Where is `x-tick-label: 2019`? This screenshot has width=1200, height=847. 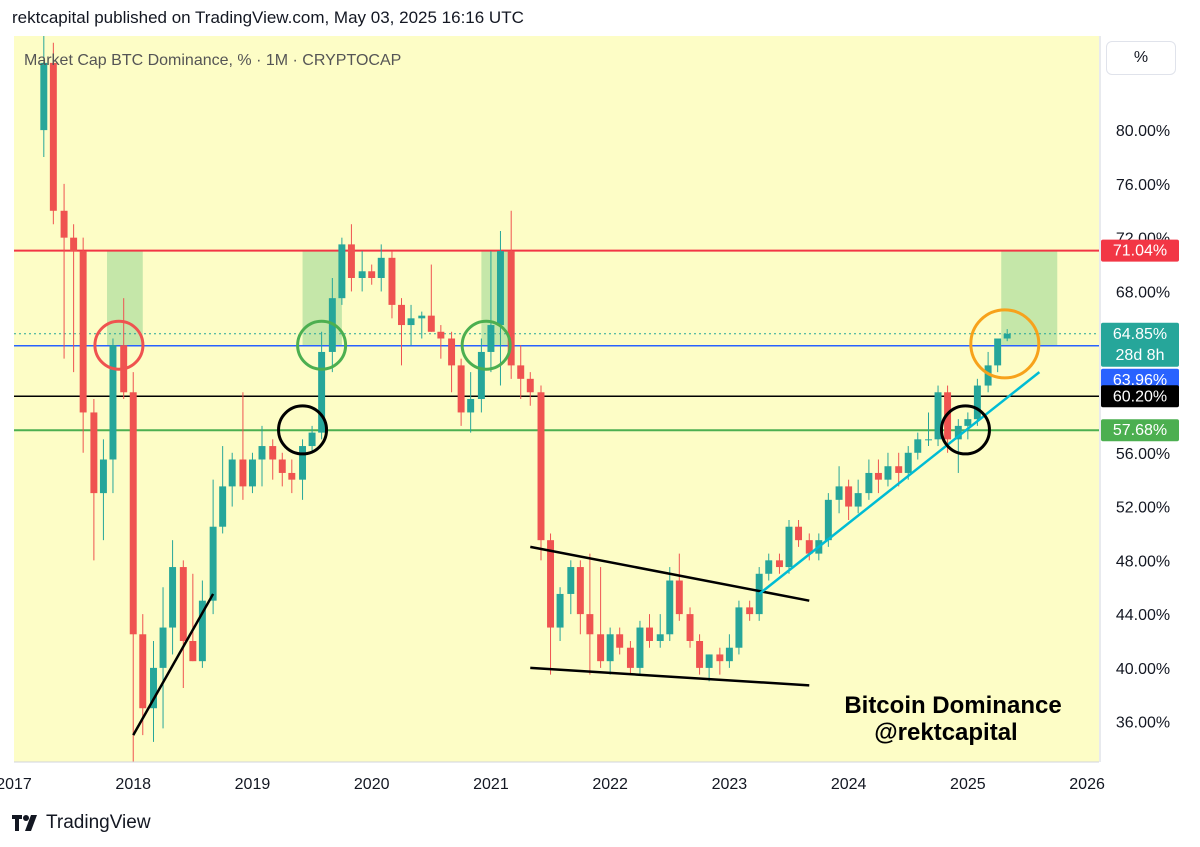 x-tick-label: 2019 is located at coordinates (253, 784).